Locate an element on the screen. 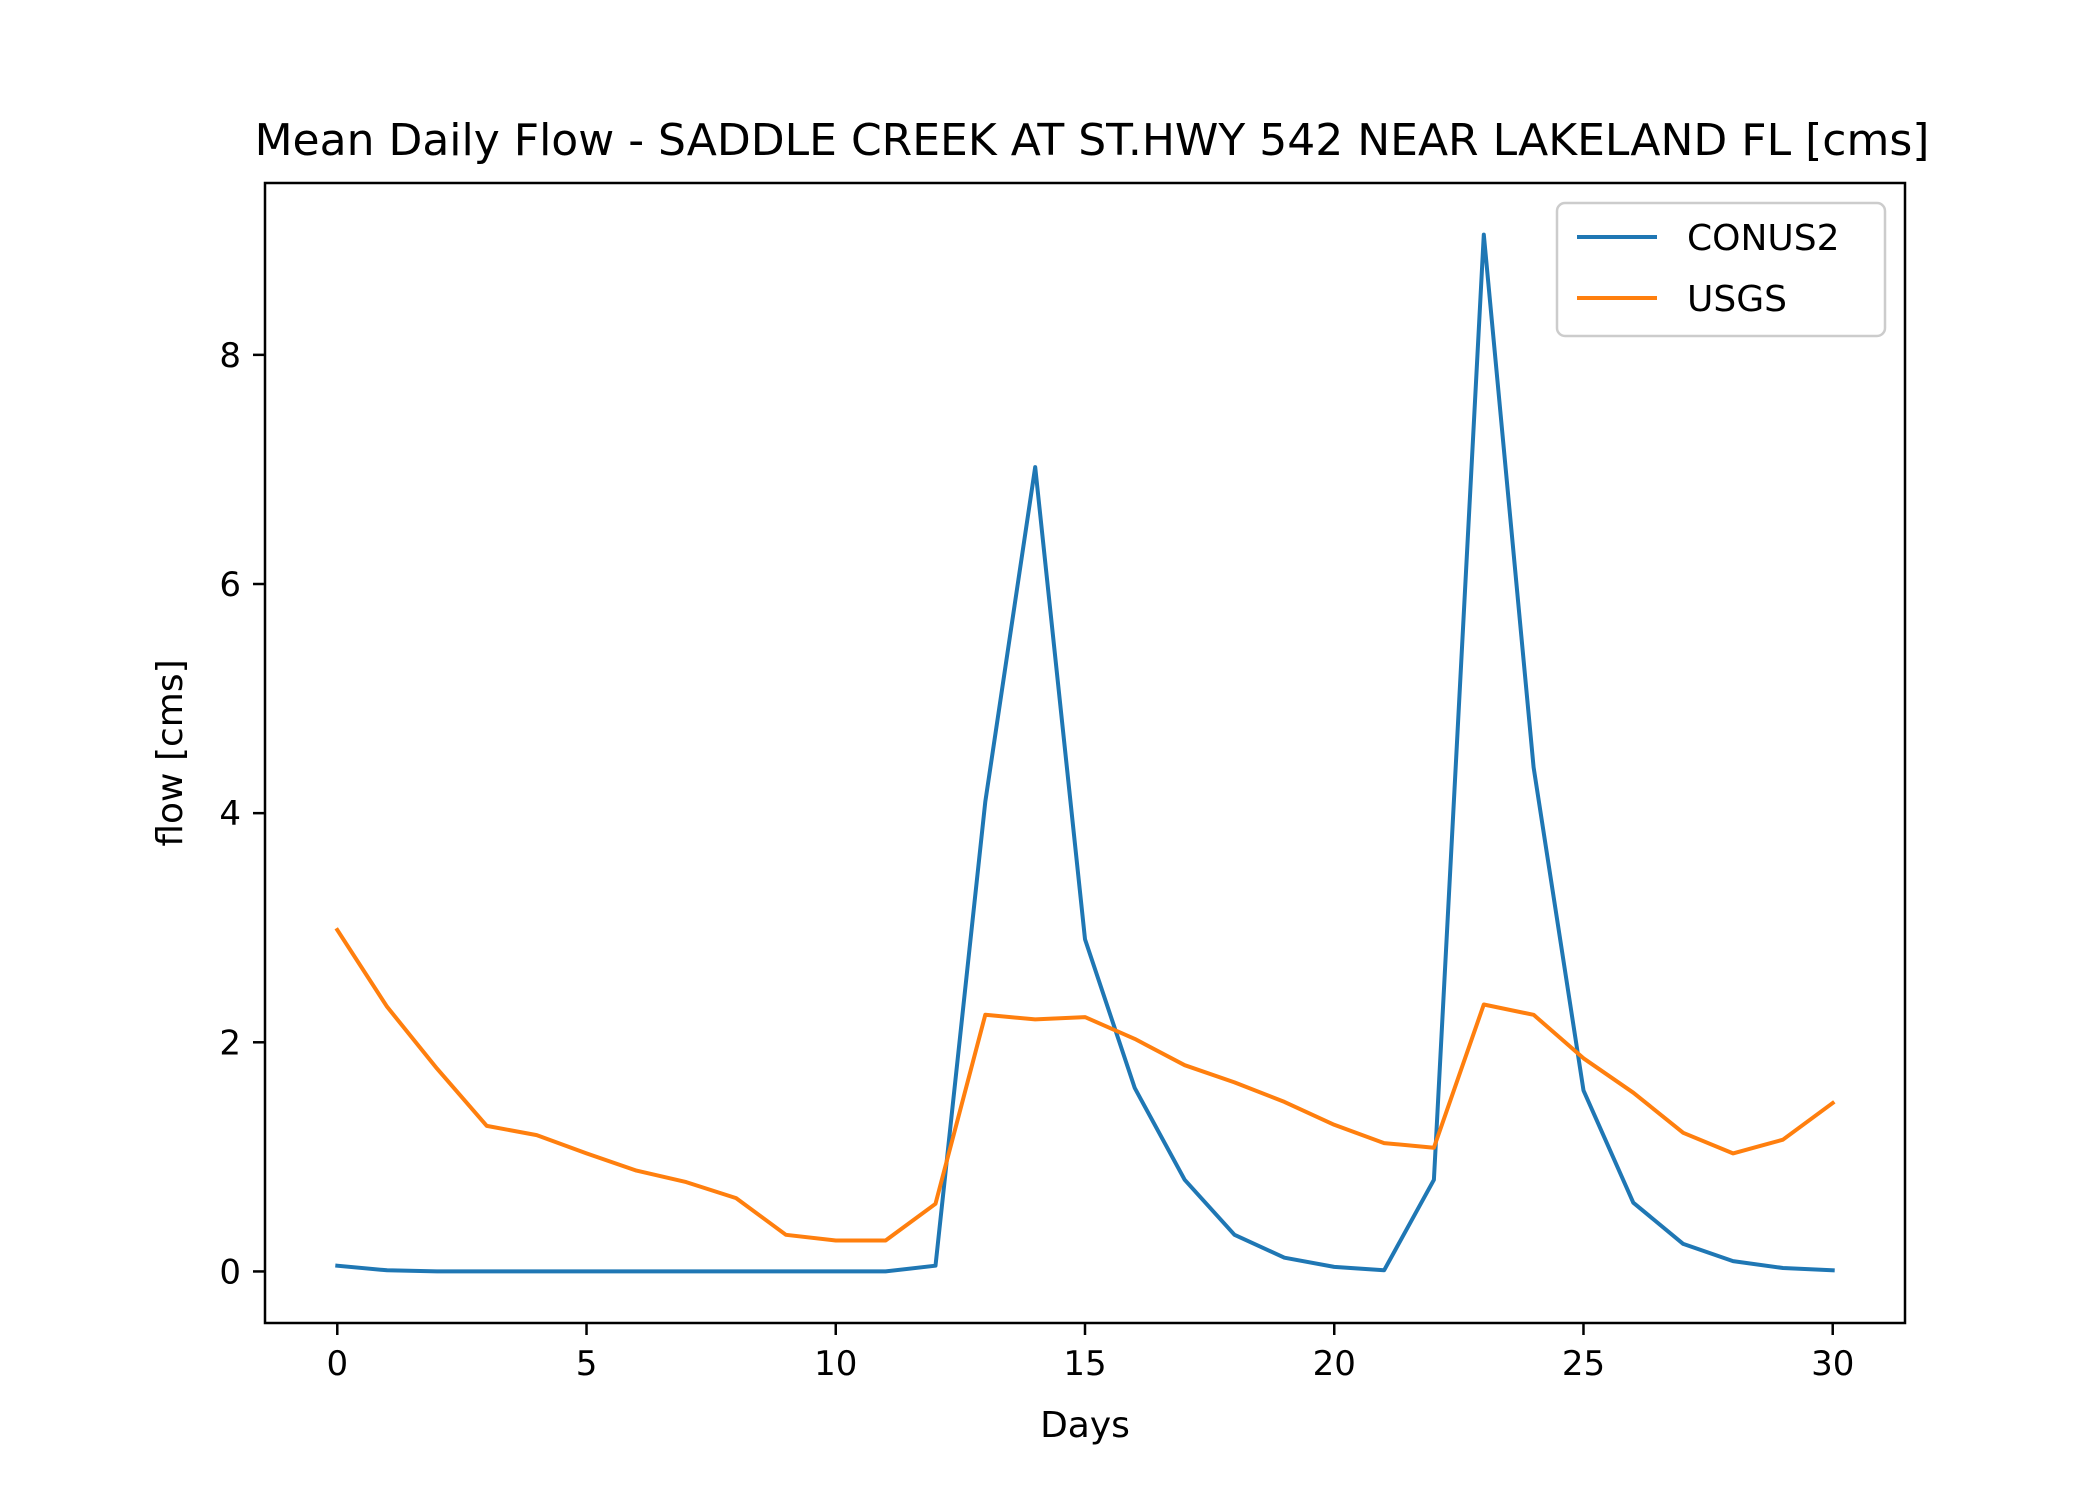  y-tick-label: 6 is located at coordinates (230, 585).